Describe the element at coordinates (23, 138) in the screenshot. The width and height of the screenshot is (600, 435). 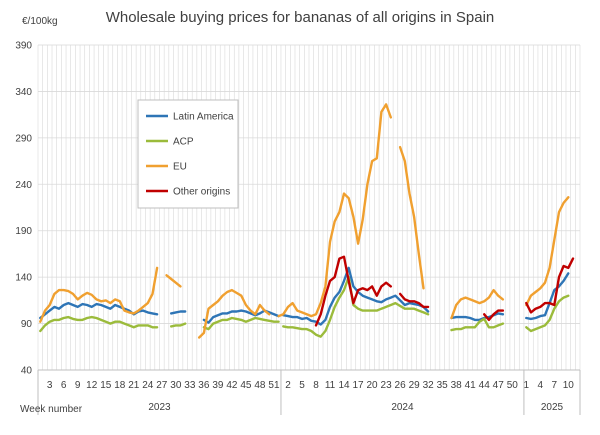
I see `y-tick-label: 290` at that location.